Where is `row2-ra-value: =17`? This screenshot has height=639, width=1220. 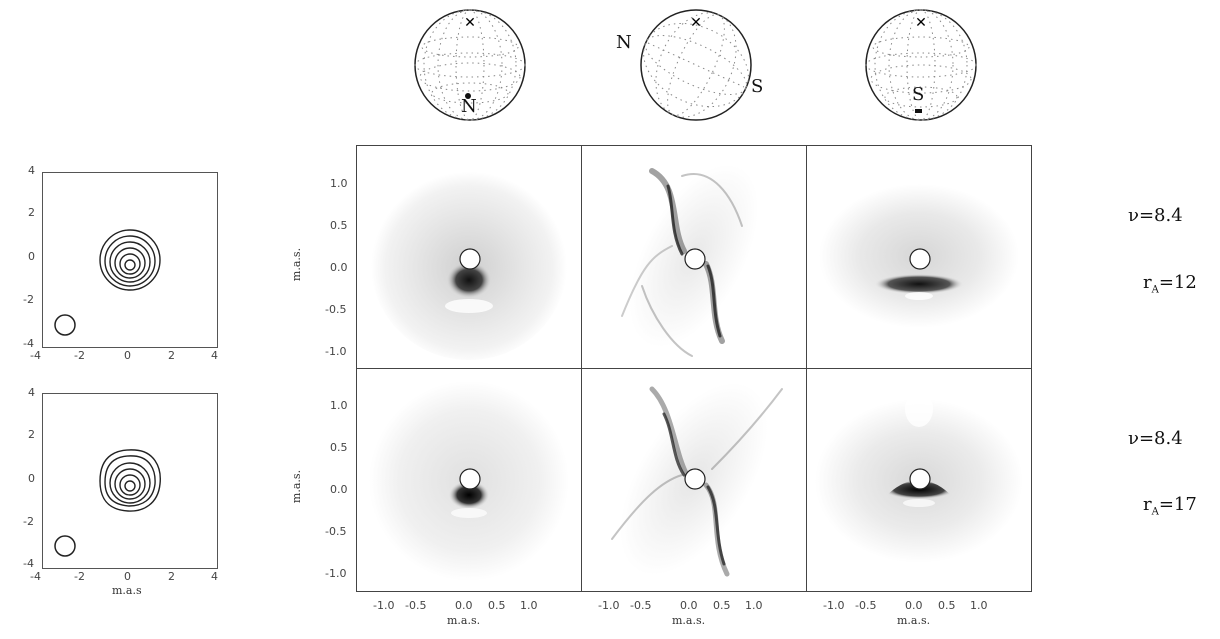
row2-ra-value: =17 is located at coordinates (1177, 504).